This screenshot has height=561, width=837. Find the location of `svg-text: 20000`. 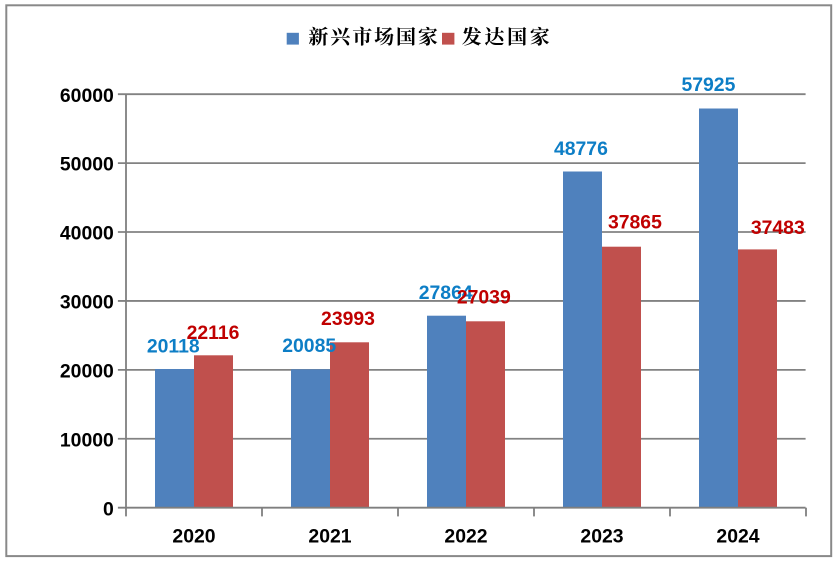

svg-text: 20000 is located at coordinates (87, 372).